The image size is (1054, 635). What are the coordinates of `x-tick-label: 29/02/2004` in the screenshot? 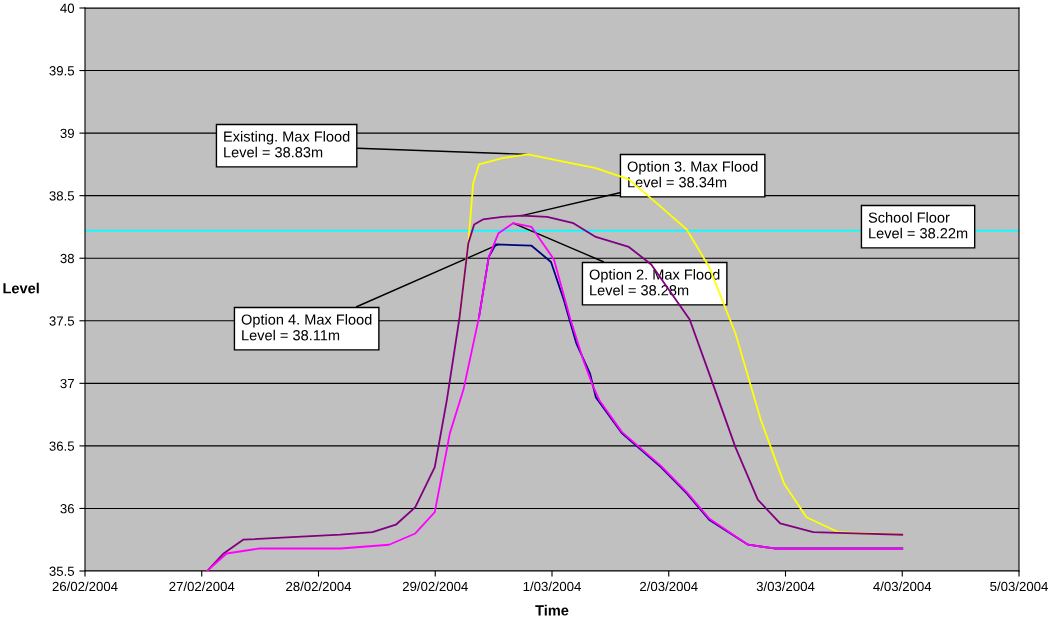 It's located at (435, 586).